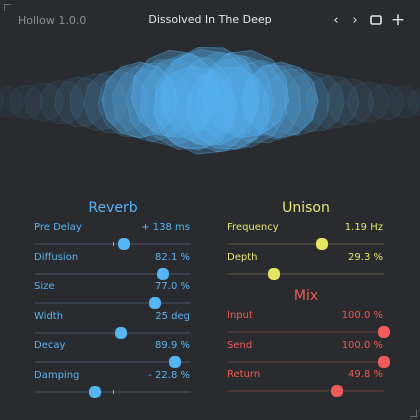 The image size is (420, 420). What do you see at coordinates (169, 375) in the screenshot?
I see `damping-value: - 22.8 %` at bounding box center [169, 375].